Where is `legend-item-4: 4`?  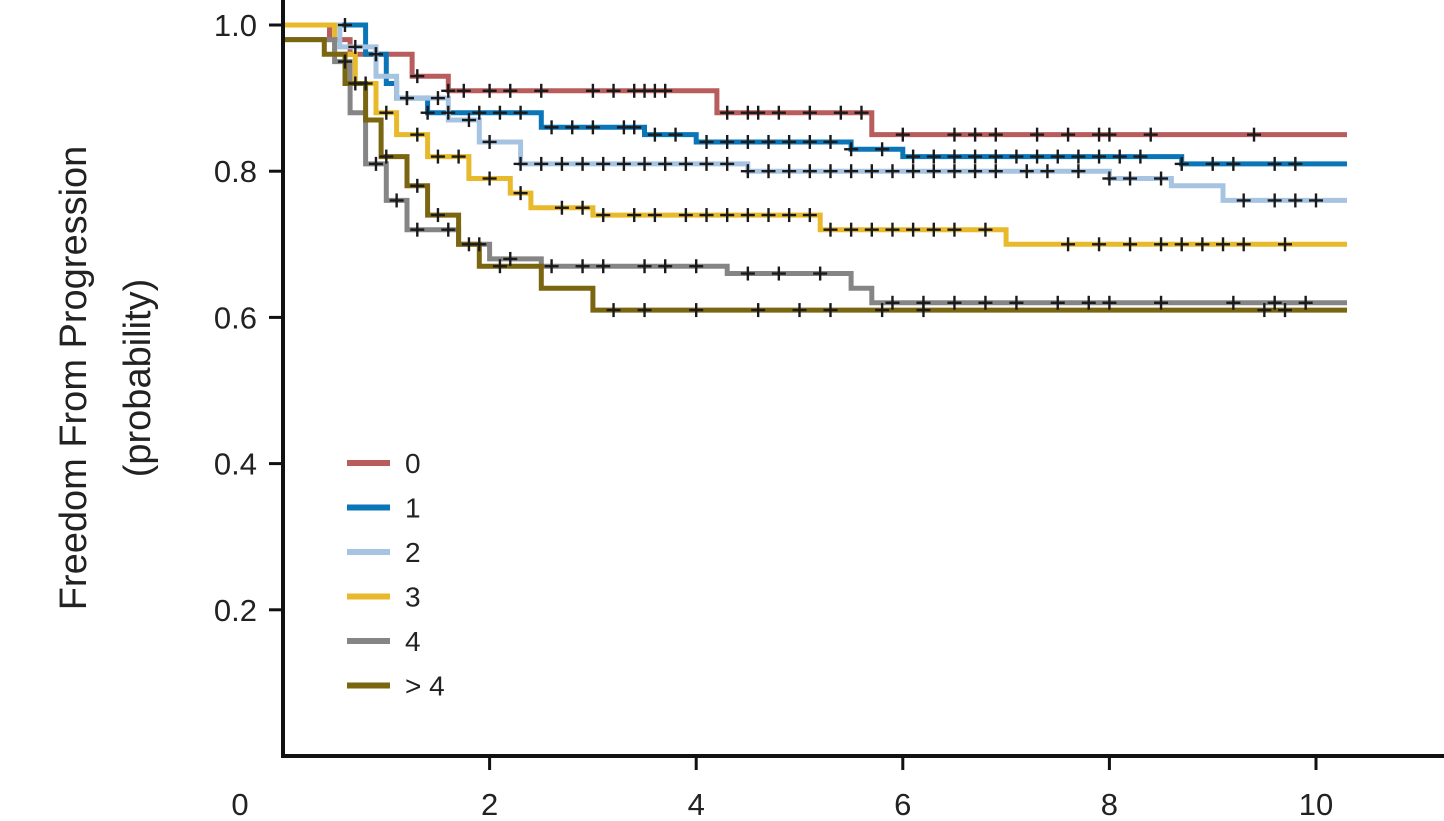 legend-item-4: 4 is located at coordinates (384, 641).